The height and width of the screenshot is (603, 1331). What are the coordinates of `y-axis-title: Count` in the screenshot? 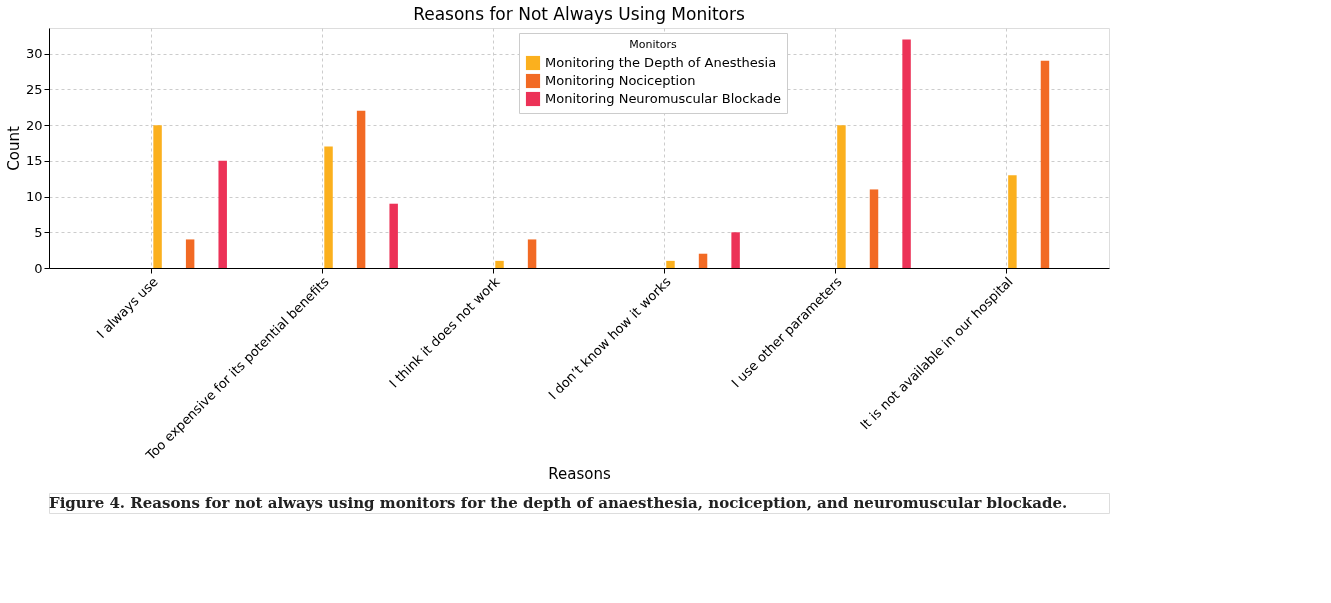 It's located at (13, 148).